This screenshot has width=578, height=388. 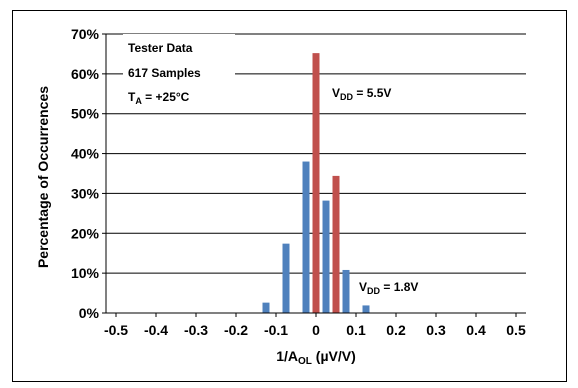 I want to click on annotation-mask-v18, so click(x=402, y=288).